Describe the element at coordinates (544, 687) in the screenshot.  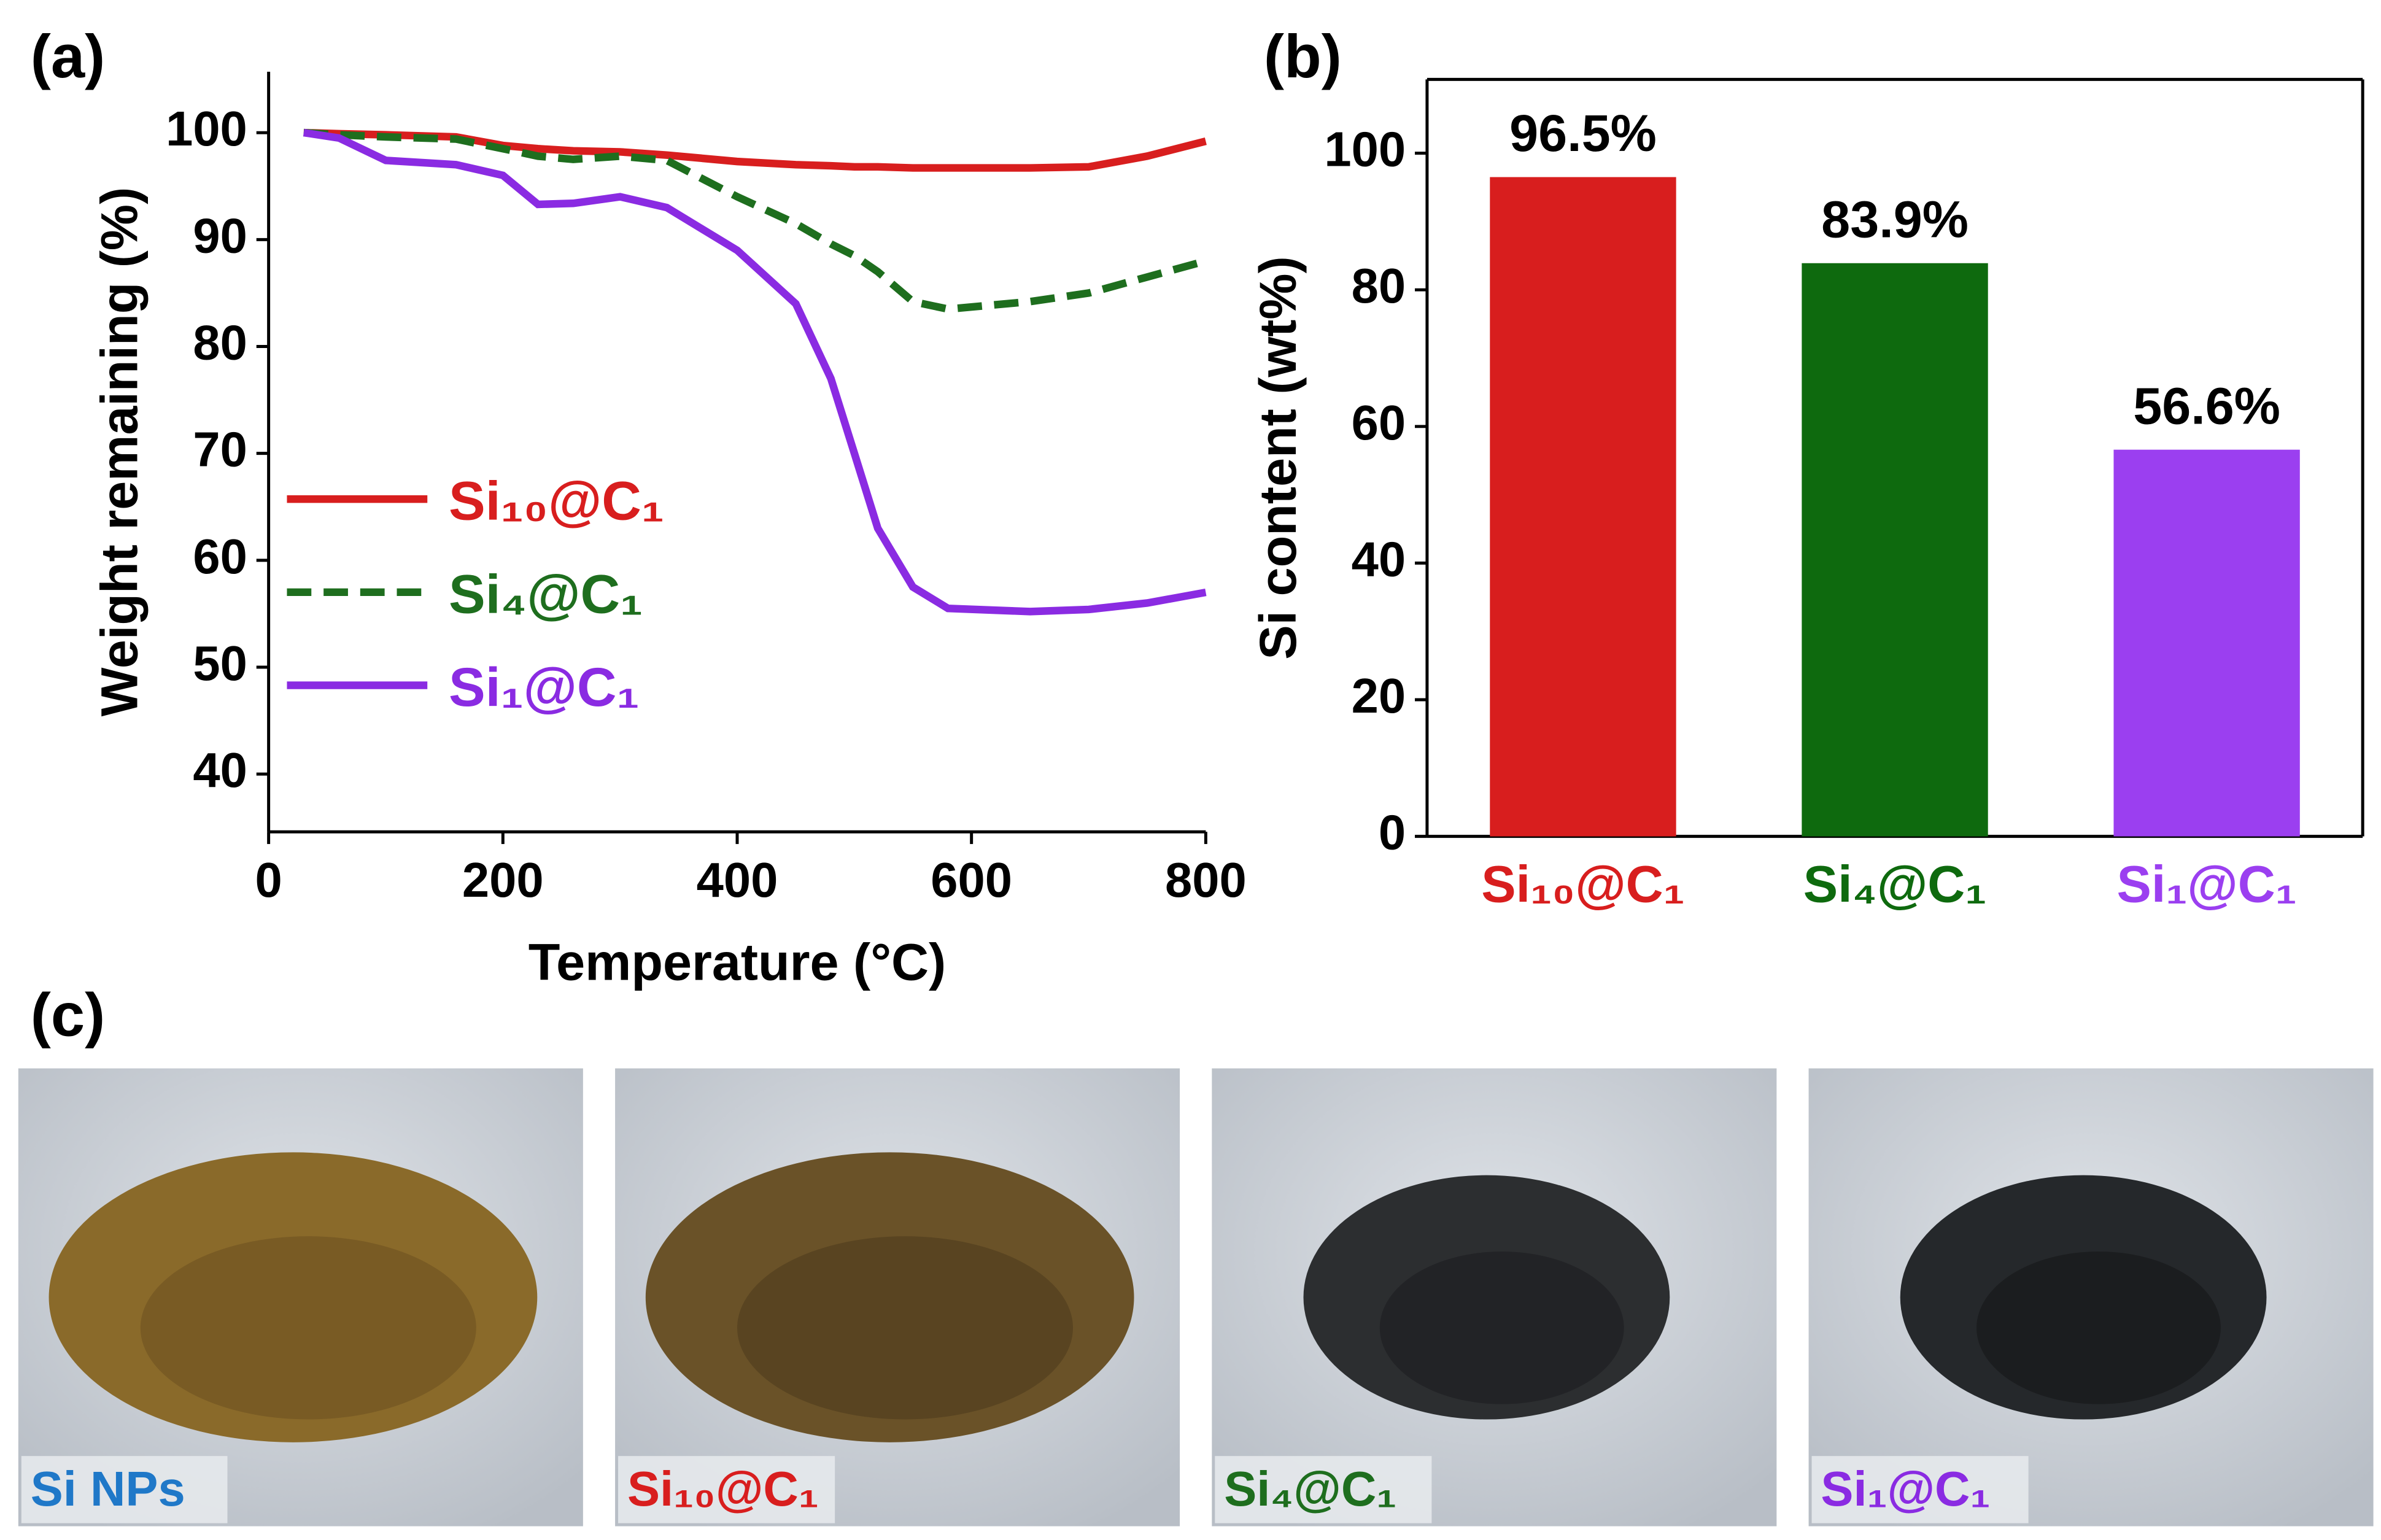
I see `legend-label: Si₁@C₁` at that location.